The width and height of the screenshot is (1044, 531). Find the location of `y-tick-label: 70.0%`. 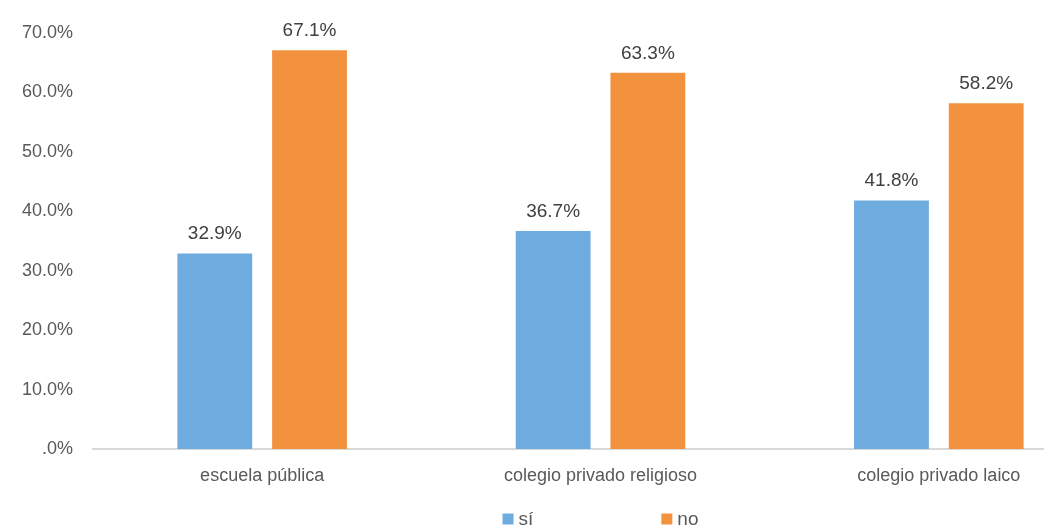

y-tick-label: 70.0% is located at coordinates (47, 31).